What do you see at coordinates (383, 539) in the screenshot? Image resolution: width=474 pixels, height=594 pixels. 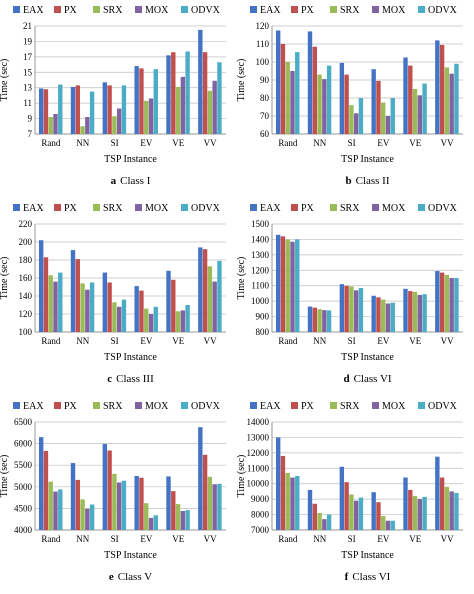 I see `x-tick-label: EV` at bounding box center [383, 539].